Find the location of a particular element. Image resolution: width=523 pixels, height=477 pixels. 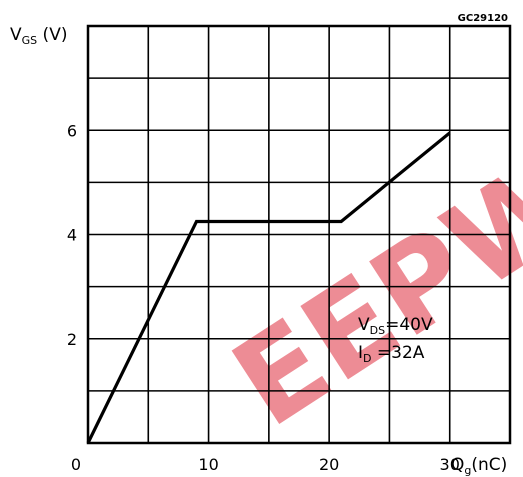

x-axis-label-unit: (nC) is located at coordinates (489, 465).